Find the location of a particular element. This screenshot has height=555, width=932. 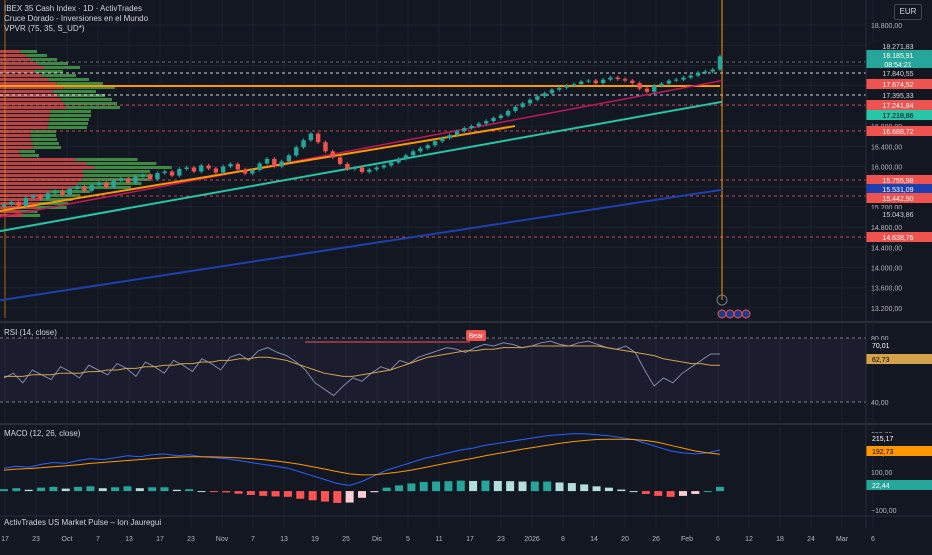

indicator-golden-cross: Cruce Dorado - Inversiones en el Mundo is located at coordinates (76, 18).